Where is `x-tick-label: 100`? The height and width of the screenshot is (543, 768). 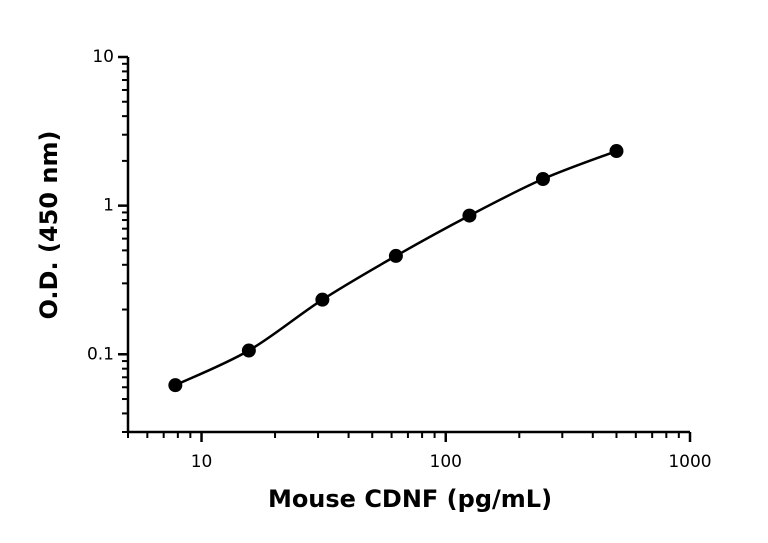 x-tick-label: 100 is located at coordinates (446, 462).